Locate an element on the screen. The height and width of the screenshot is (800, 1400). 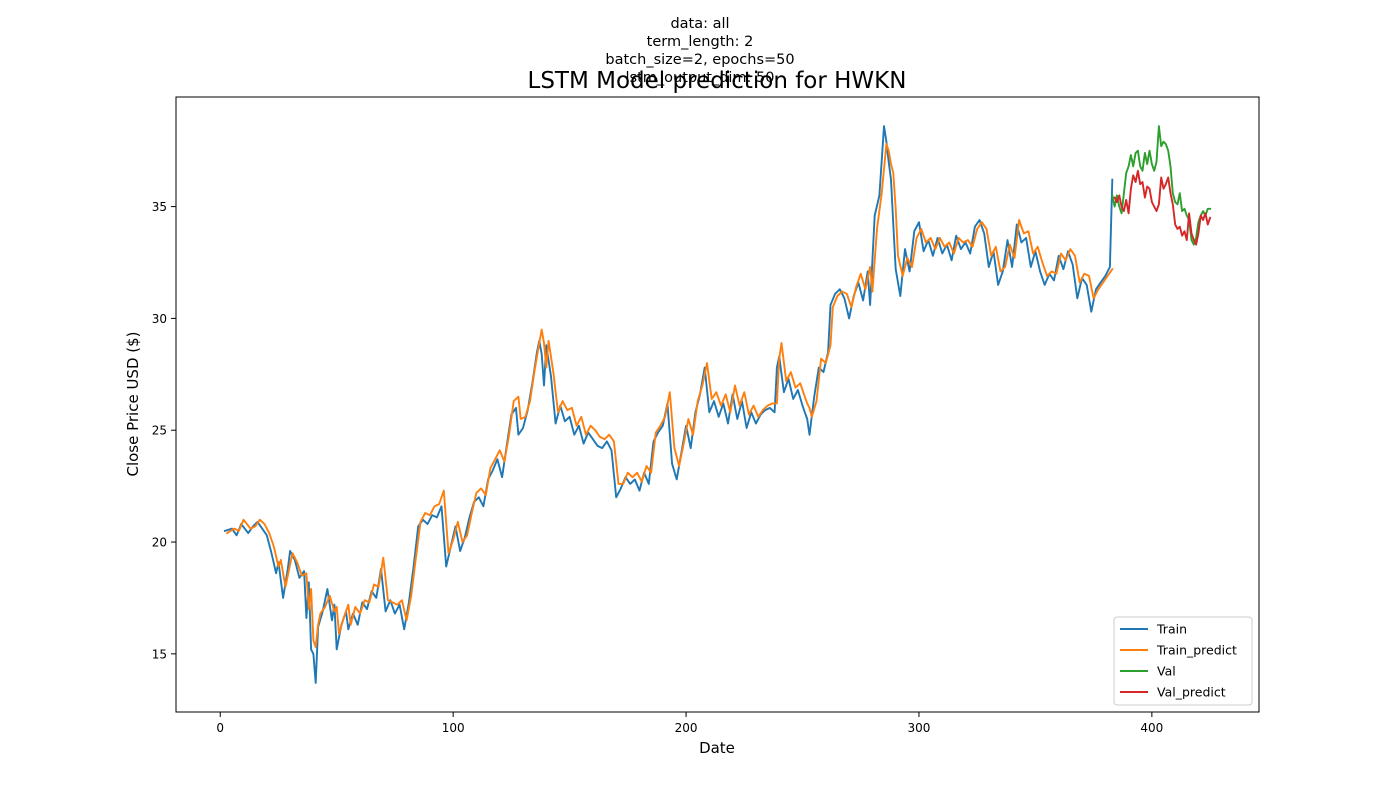
y-tick-label: 20 is located at coordinates (159, 543).